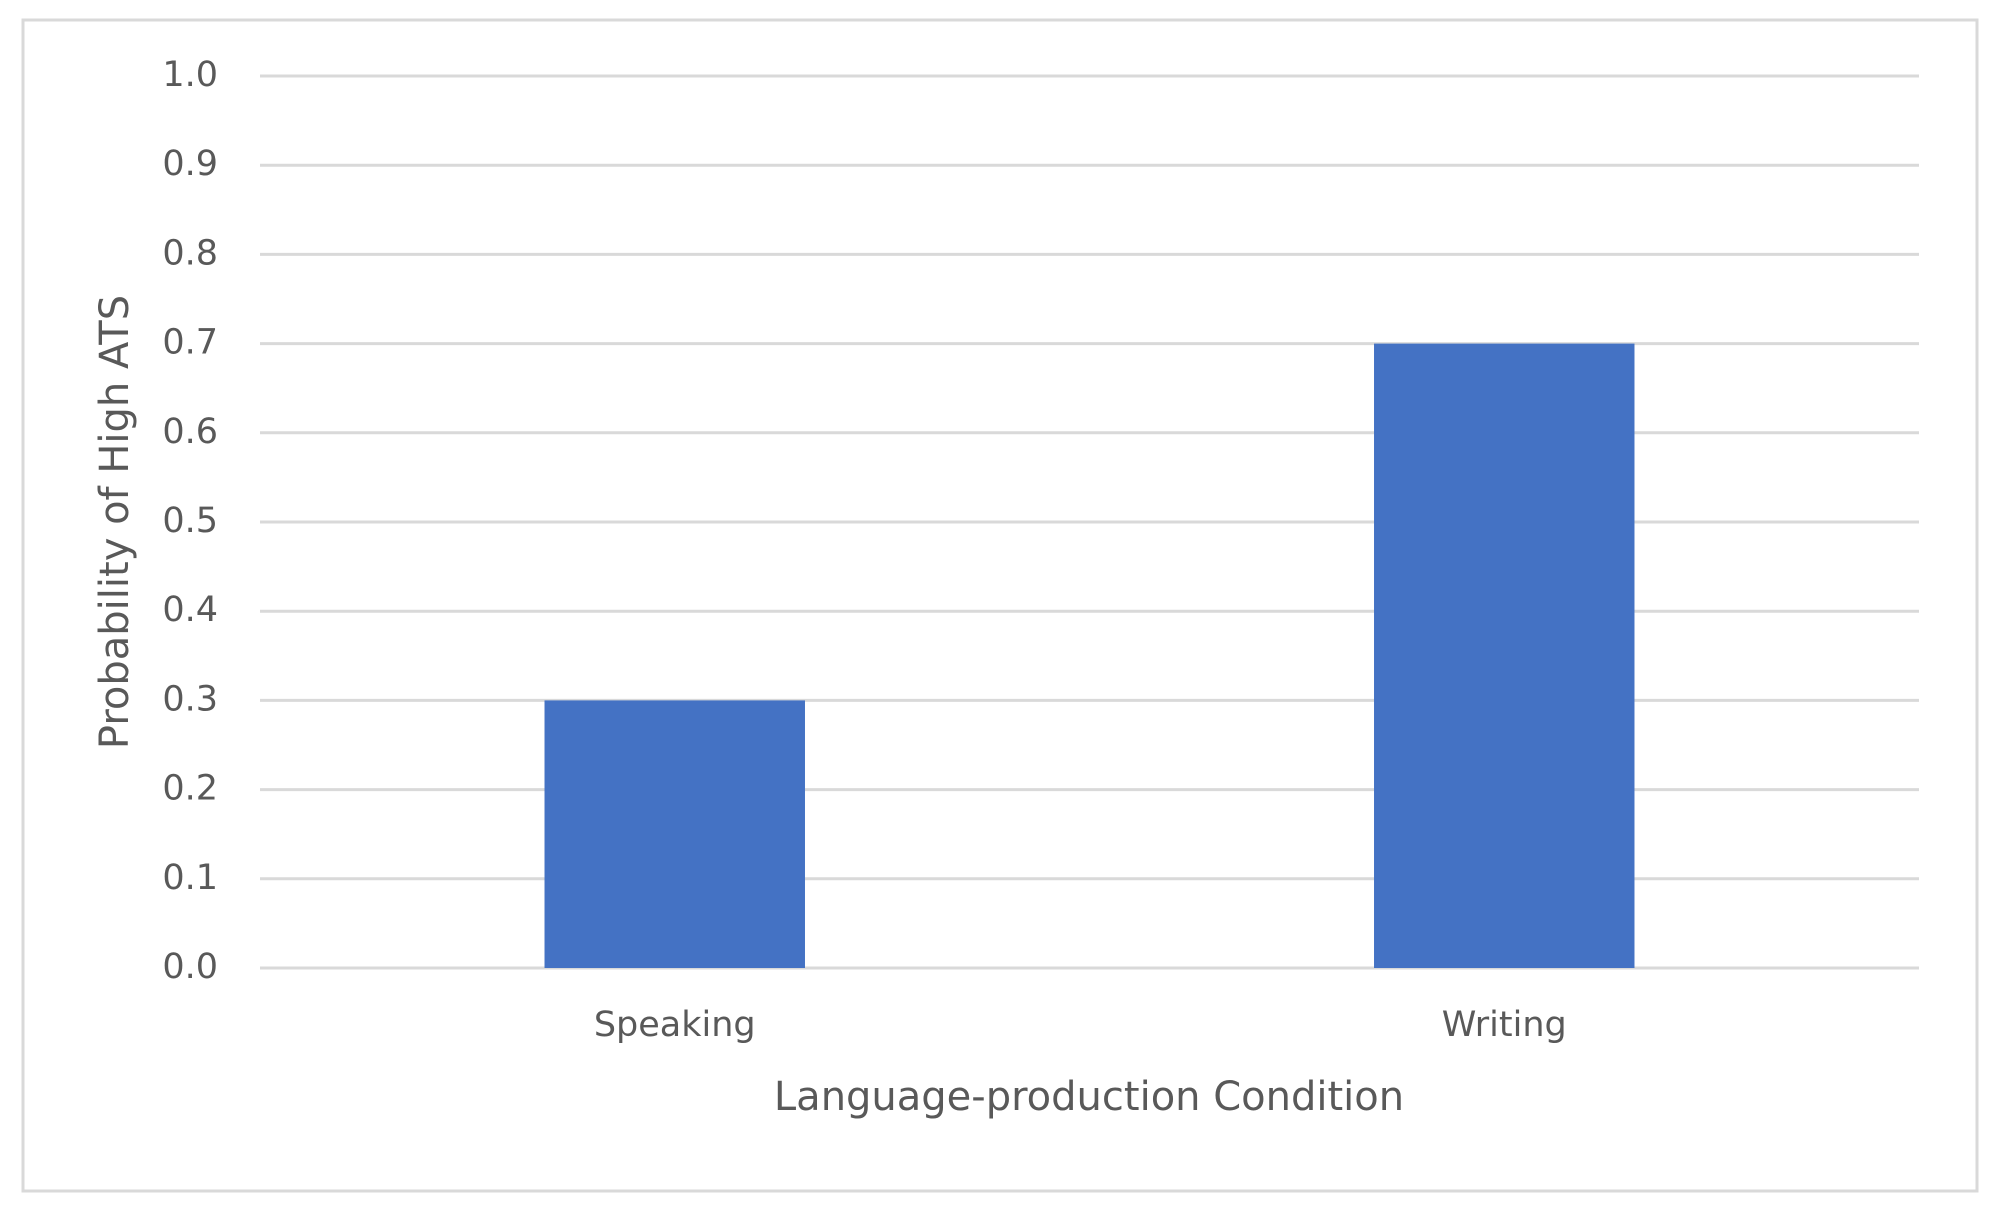 The image size is (1997, 1212). I want to click on y-tick-label: 0.9, so click(190, 164).